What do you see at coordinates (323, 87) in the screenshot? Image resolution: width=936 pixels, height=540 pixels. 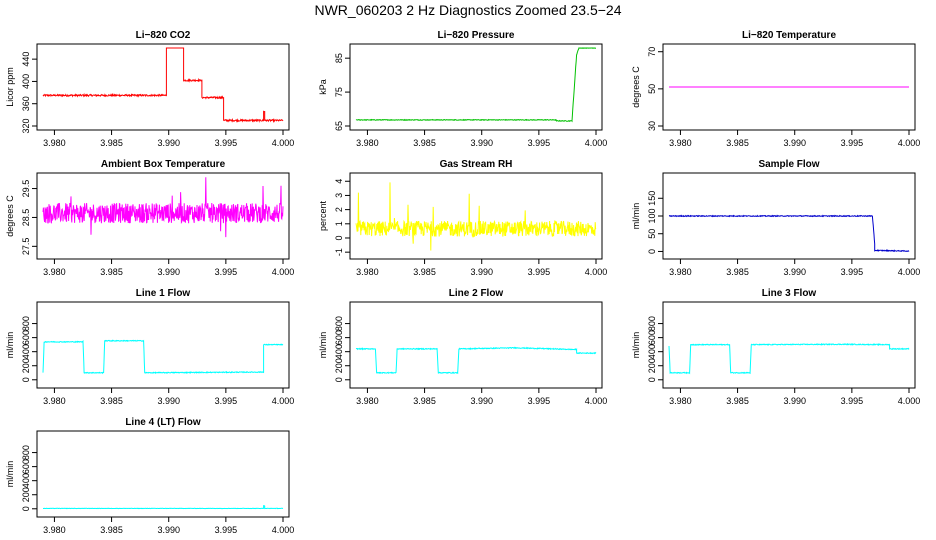 I see `y-axis-label: kPa` at bounding box center [323, 87].